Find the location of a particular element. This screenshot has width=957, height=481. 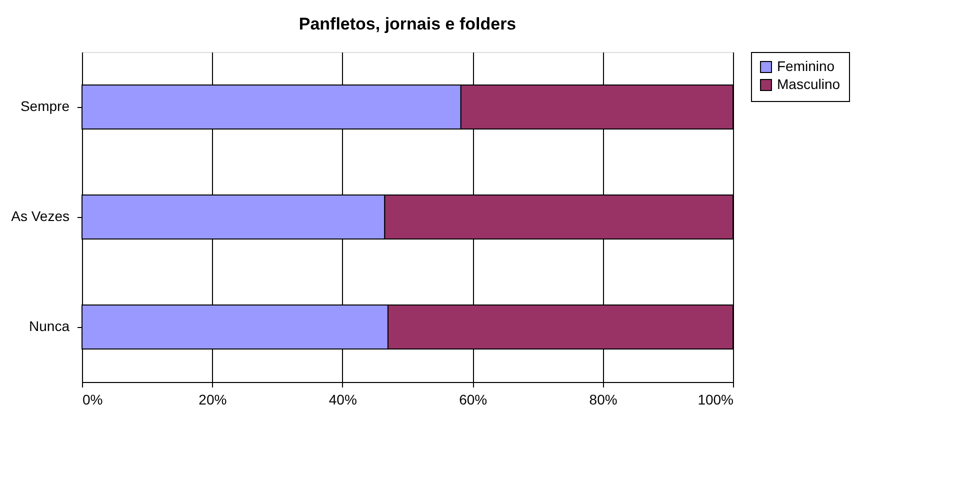

x-tick-label: 40% is located at coordinates (342, 400).